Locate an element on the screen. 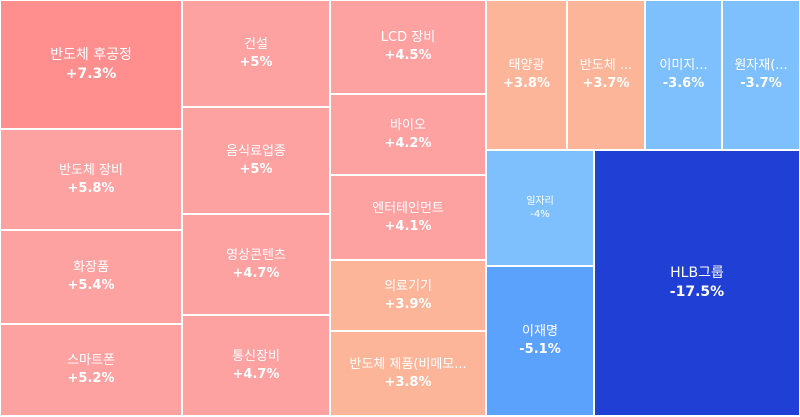  sector-name: 의료기기 is located at coordinates (408, 286).